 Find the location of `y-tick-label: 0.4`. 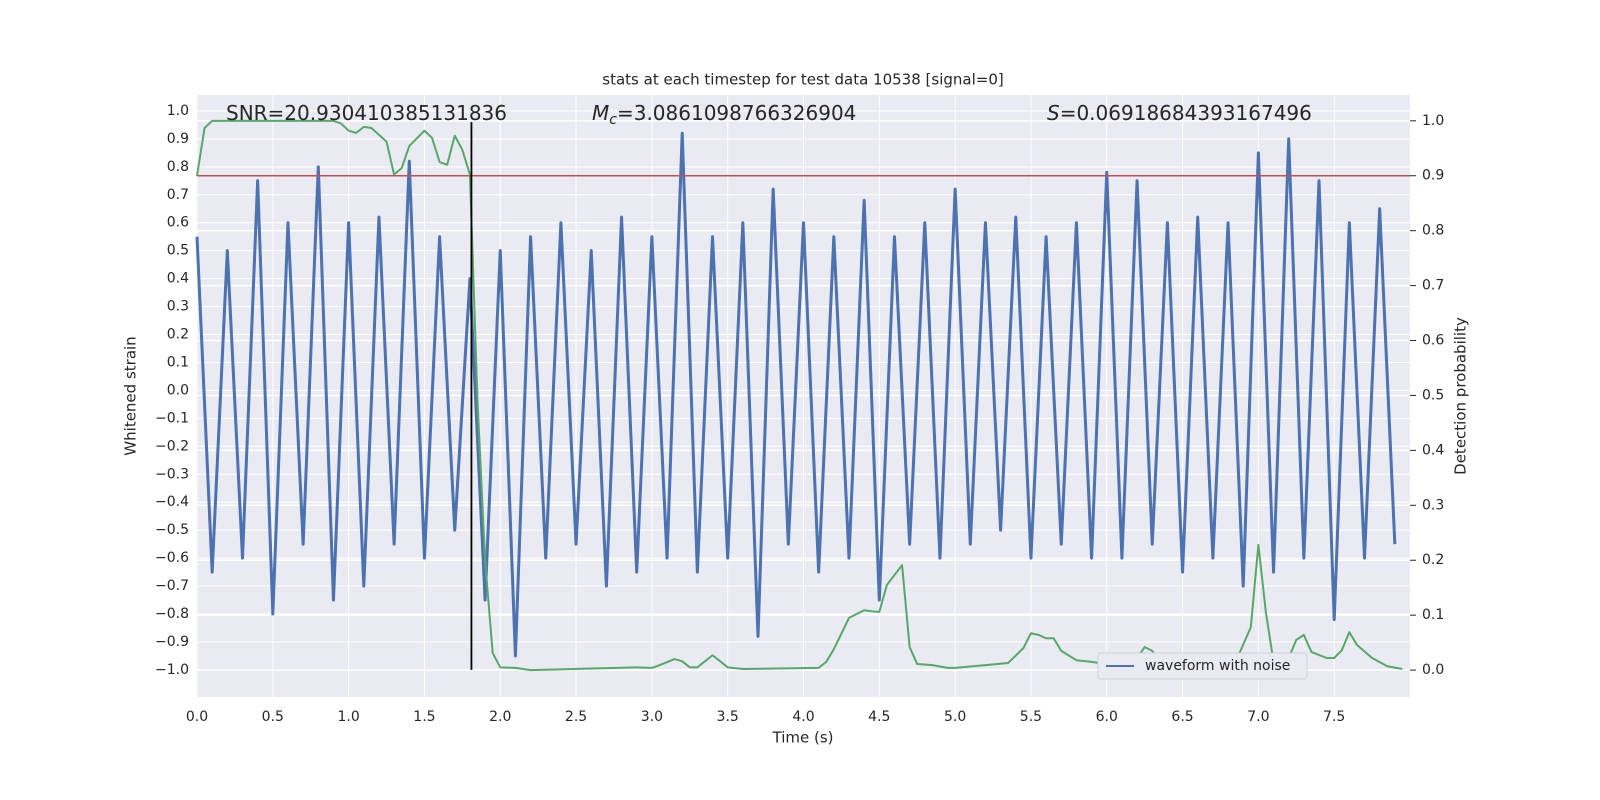

y-tick-label: 0.4 is located at coordinates (178, 279).